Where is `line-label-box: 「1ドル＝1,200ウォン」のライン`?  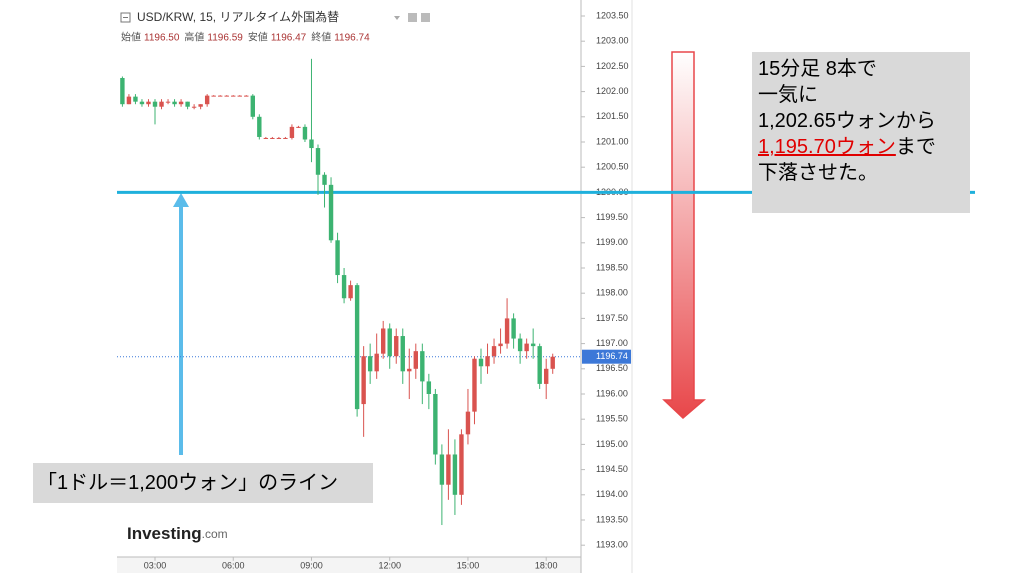 line-label-box: 「1ドル＝1,200ウォン」のライン is located at coordinates (203, 483).